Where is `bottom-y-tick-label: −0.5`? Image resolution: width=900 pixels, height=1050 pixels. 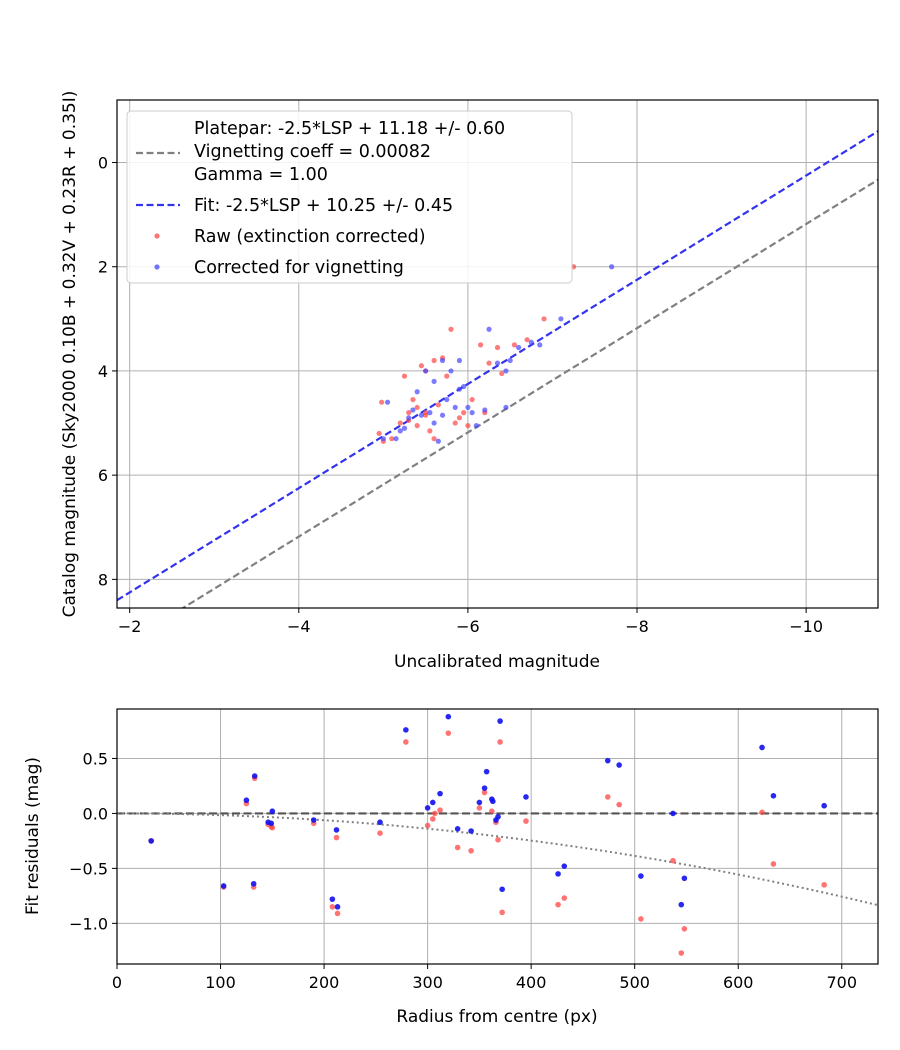
bottom-y-tick-label: −0.5 is located at coordinates (88, 868).